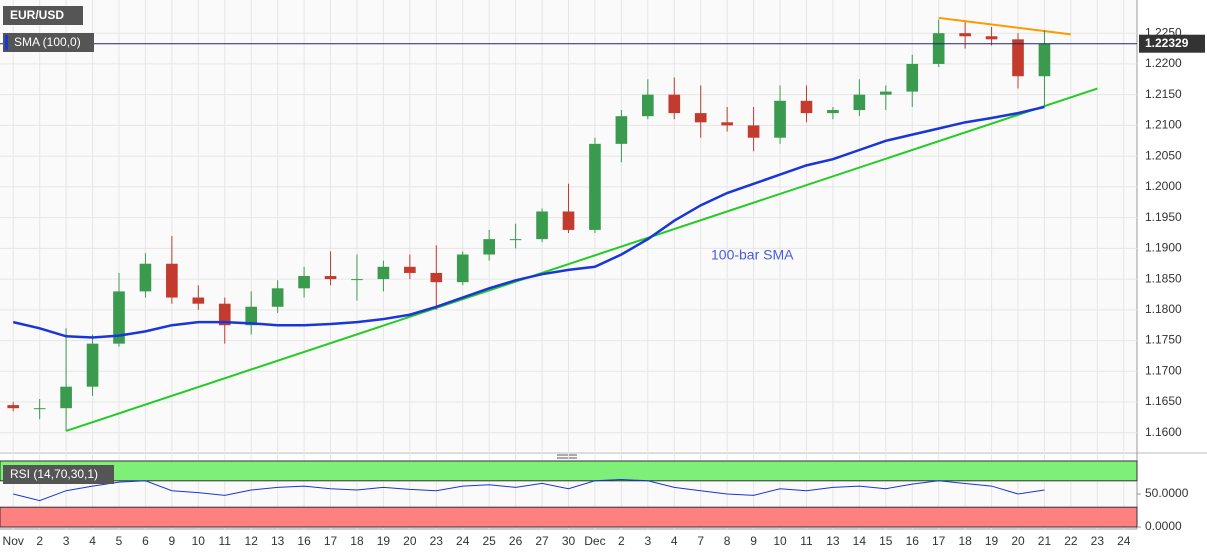  What do you see at coordinates (1163, 217) in the screenshot?
I see `y-tick-label: 1.1950` at bounding box center [1163, 217].